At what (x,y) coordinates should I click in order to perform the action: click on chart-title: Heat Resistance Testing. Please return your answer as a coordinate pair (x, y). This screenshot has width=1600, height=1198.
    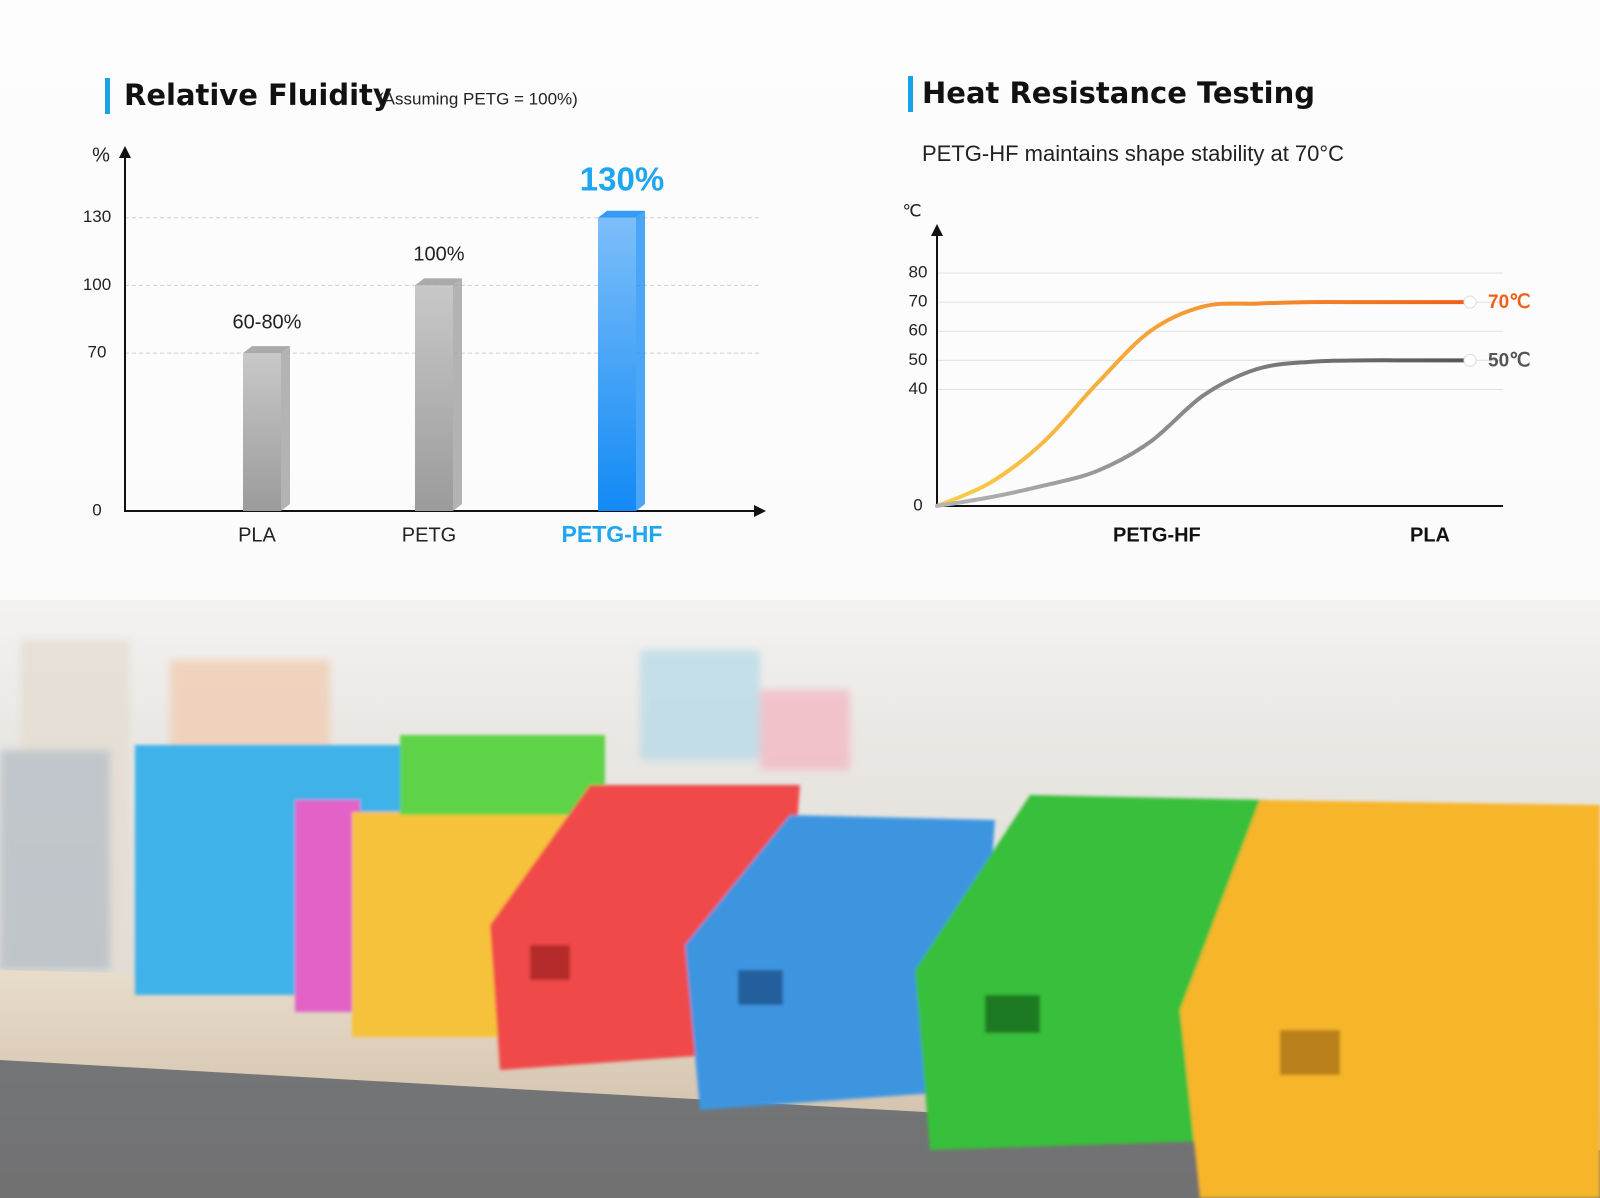
    Looking at the image, I should click on (1118, 93).